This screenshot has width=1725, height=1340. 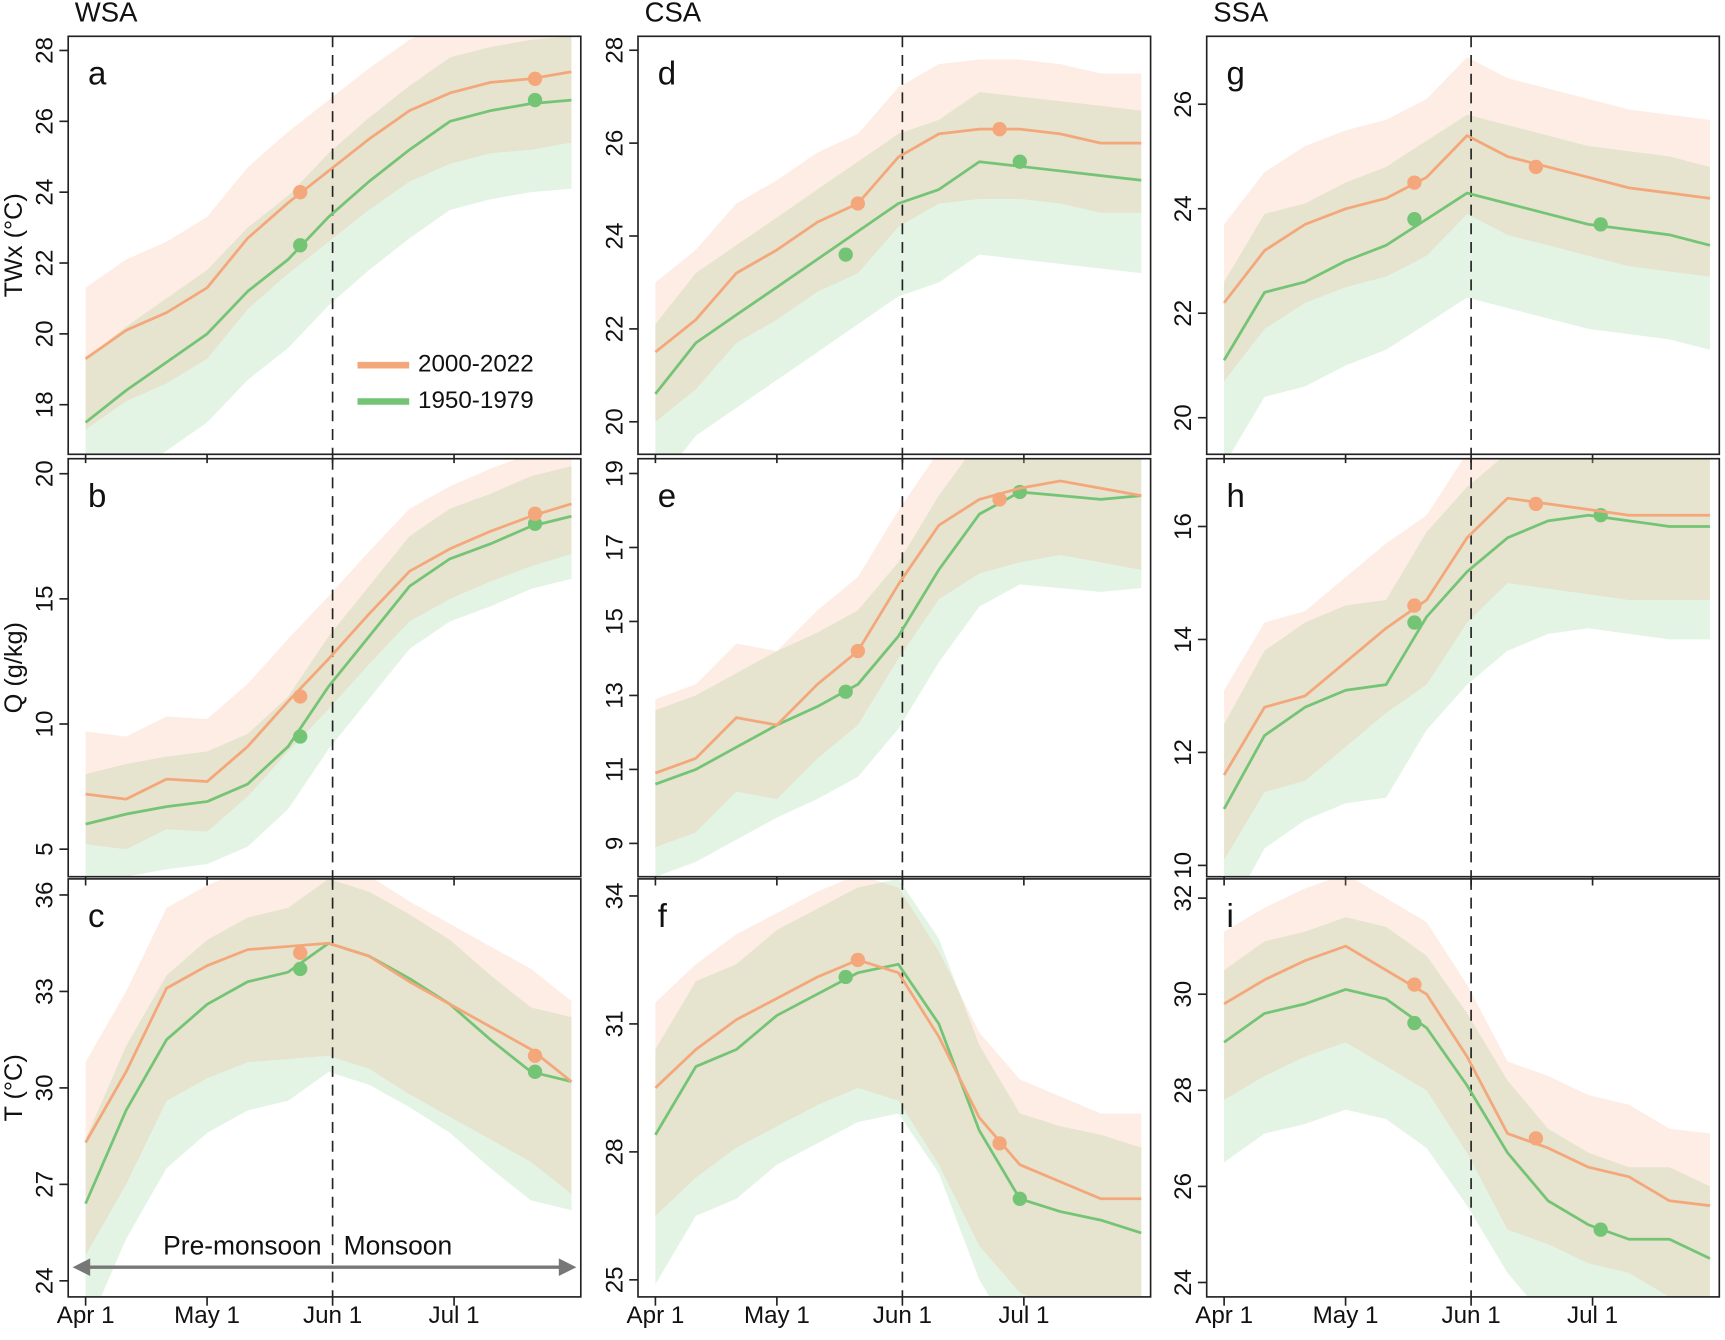 What do you see at coordinates (1236, 73) in the screenshot?
I see `panel-letter: g` at bounding box center [1236, 73].